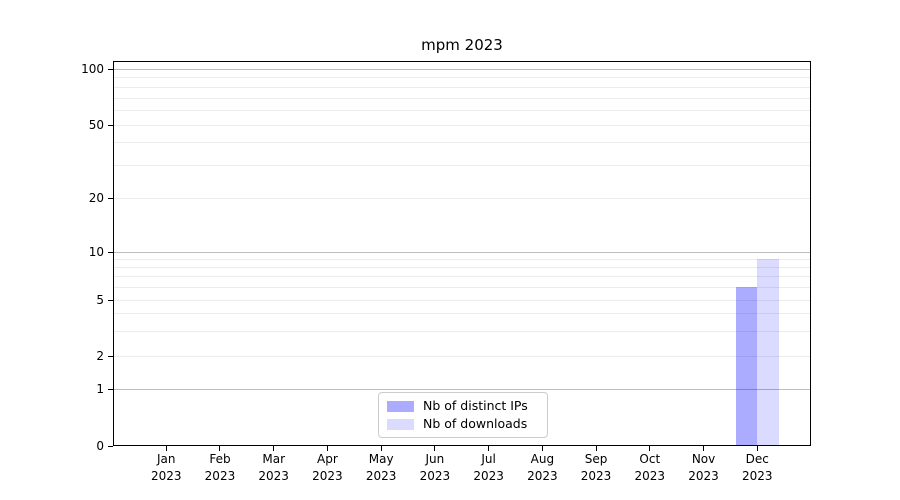  Describe the element at coordinates (166, 459) in the screenshot. I see `x-tick-label-line: Jan` at that location.